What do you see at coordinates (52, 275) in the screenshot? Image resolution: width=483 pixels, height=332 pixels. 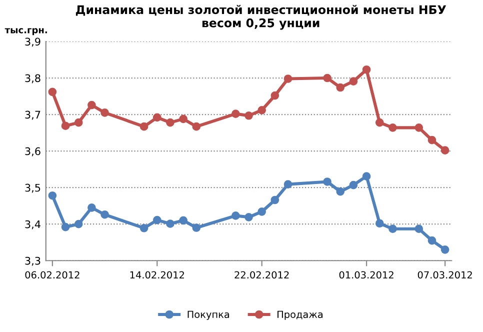 I see `x-tick-label: 06.02.2012` at bounding box center [52, 275].